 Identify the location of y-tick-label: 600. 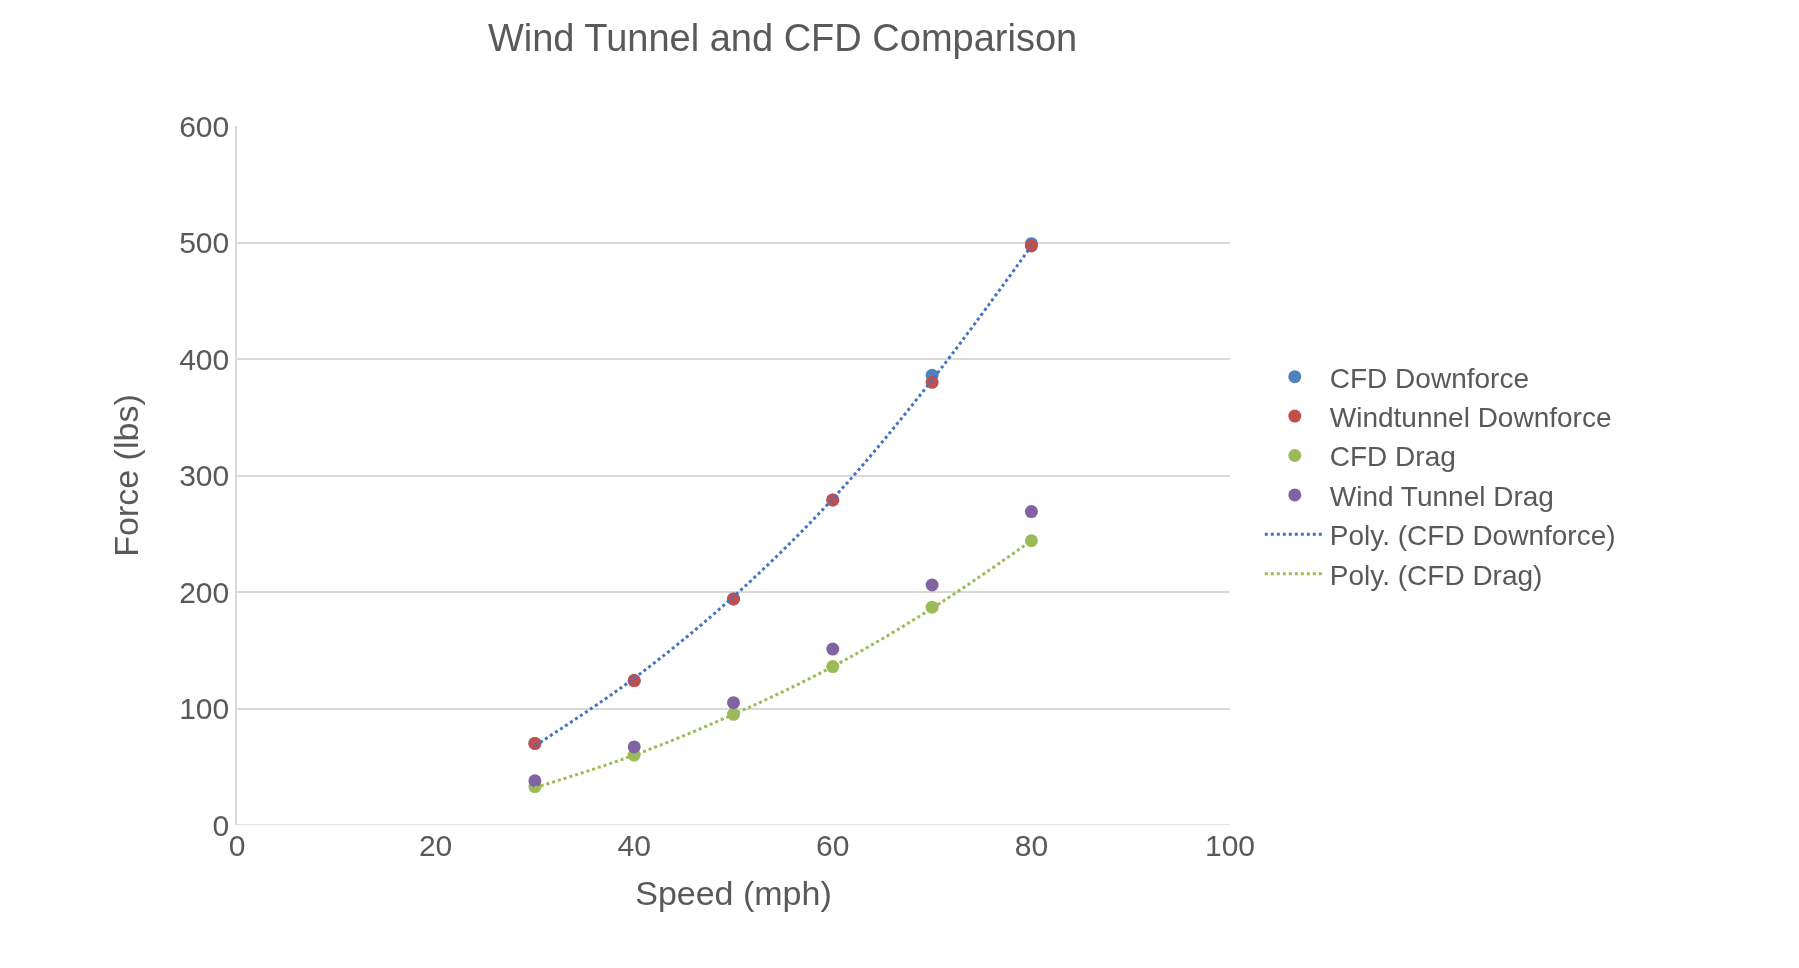
(204, 126).